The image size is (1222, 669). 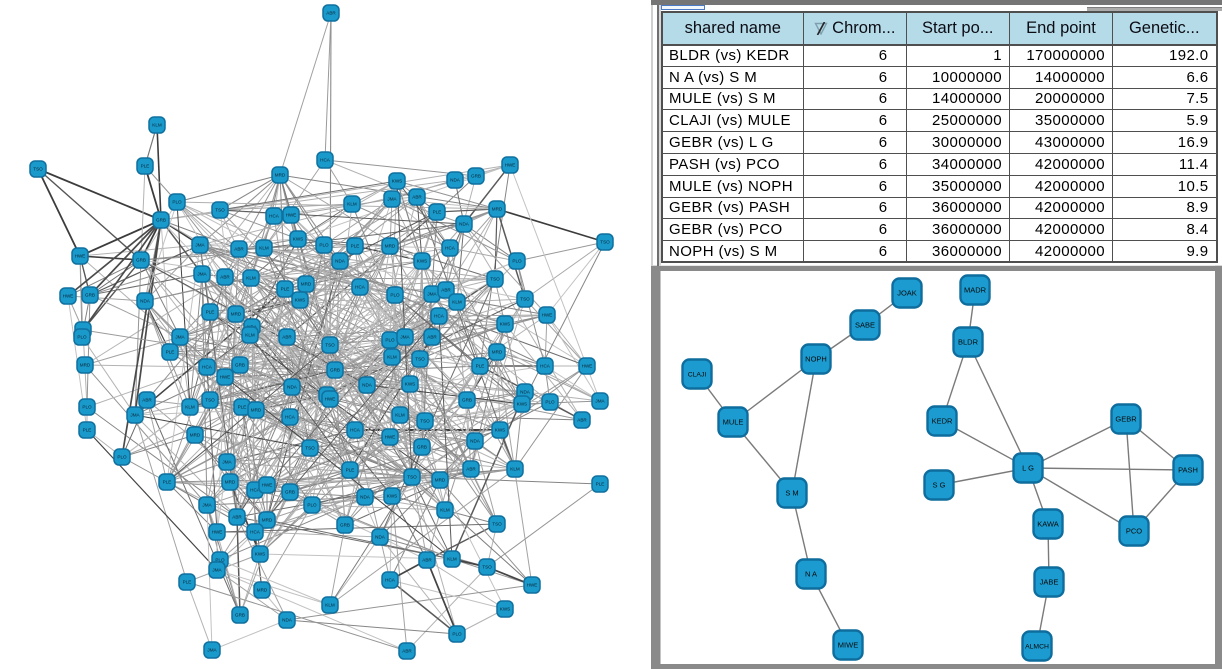 I want to click on svg-text: PASH, so click(x=1188, y=470).